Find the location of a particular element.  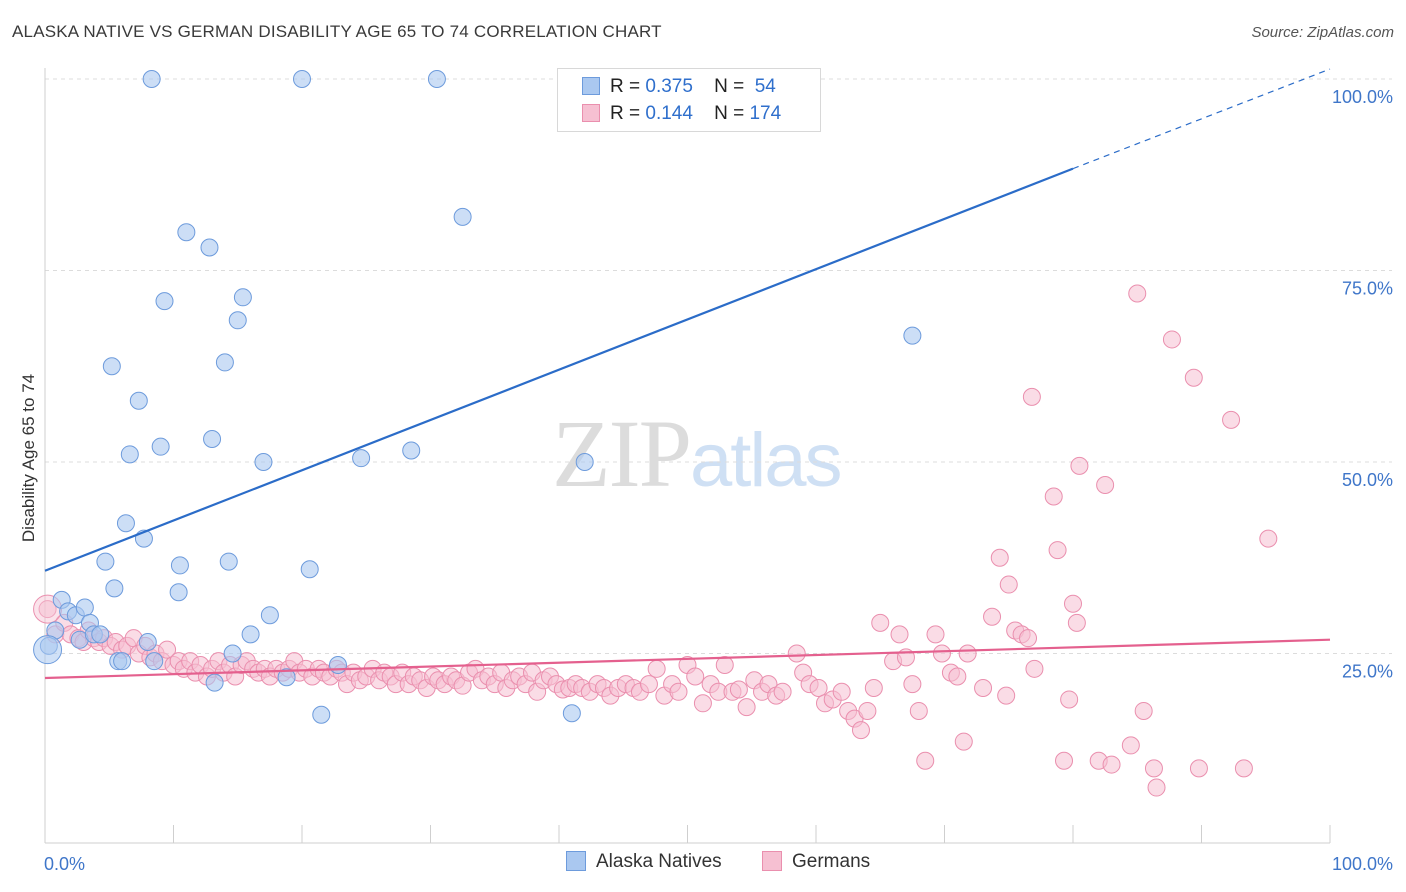

series-legend-alaska: Alaska Natives is located at coordinates (644, 862).